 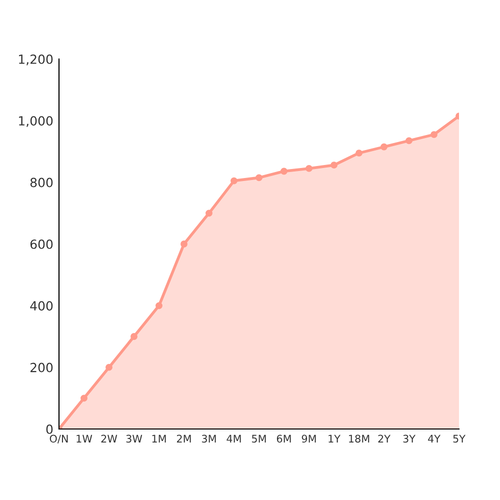 What do you see at coordinates (334, 438) in the screenshot?
I see `x-tick-label: 1Y` at bounding box center [334, 438].